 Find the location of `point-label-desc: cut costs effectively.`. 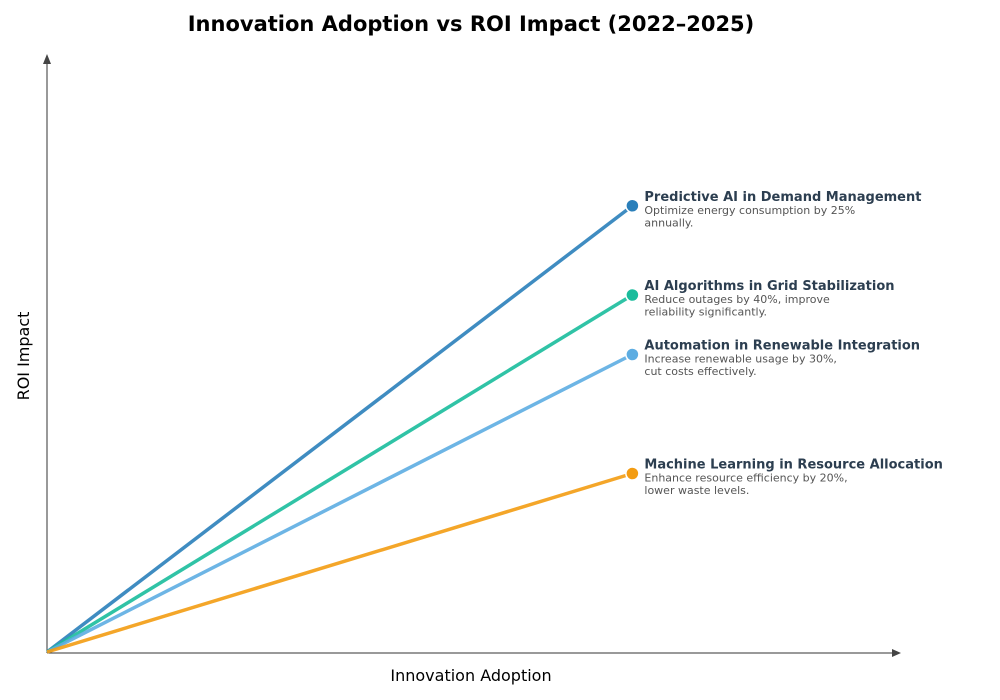

point-label-desc: cut costs effectively. is located at coordinates (700, 371).